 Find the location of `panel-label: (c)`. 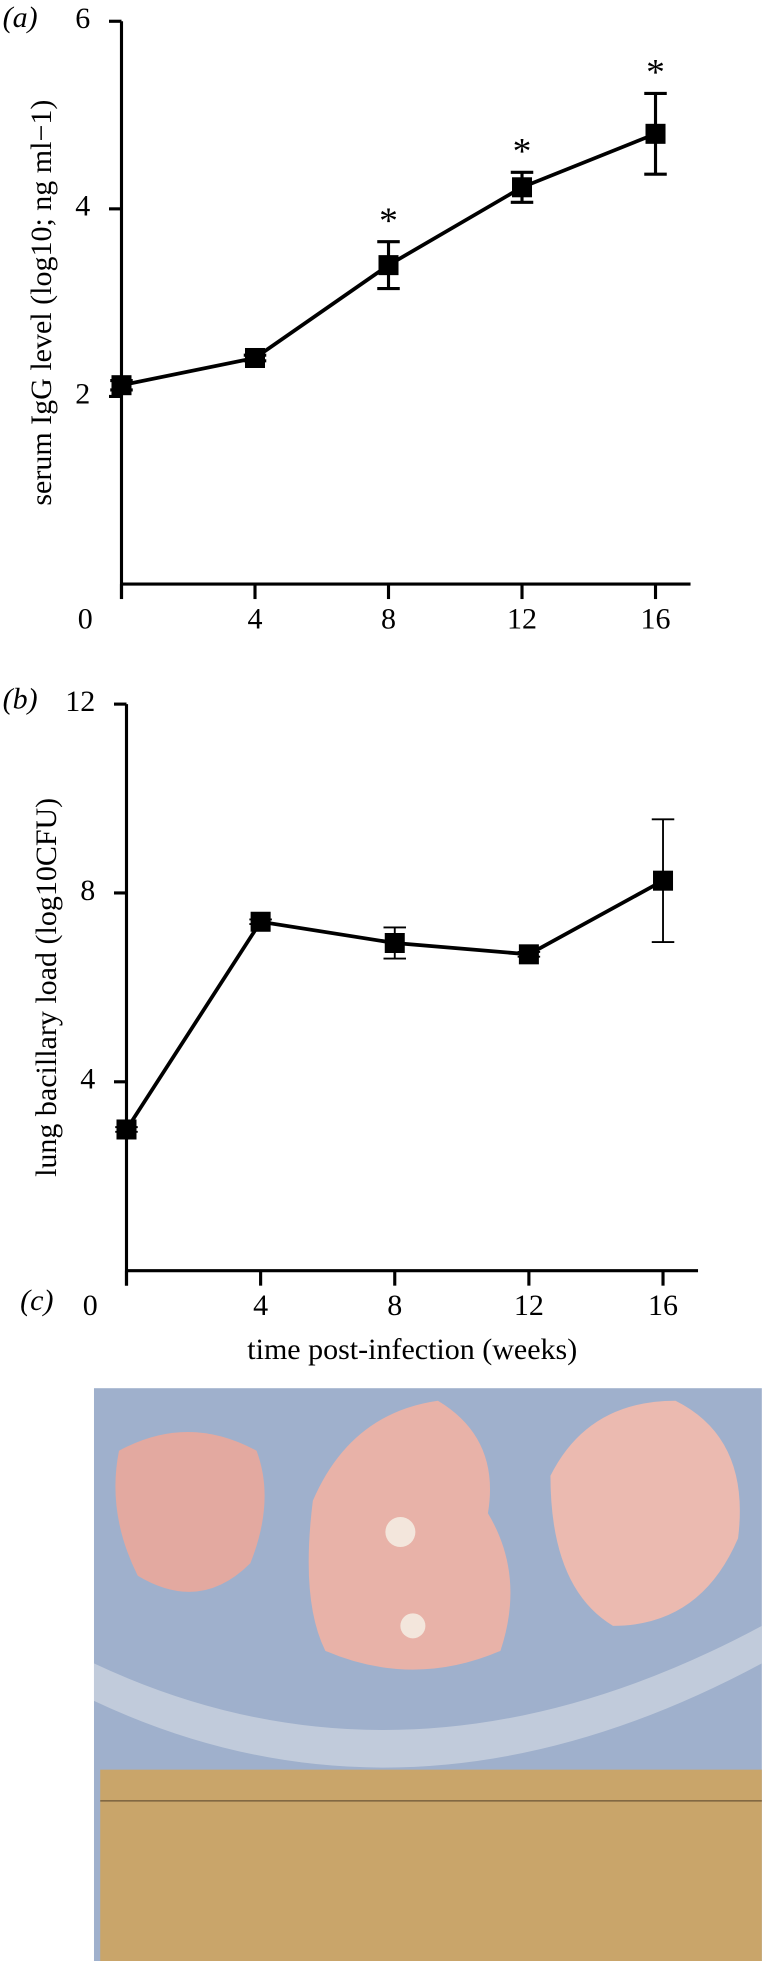

panel-label: (c) is located at coordinates (36, 1300).